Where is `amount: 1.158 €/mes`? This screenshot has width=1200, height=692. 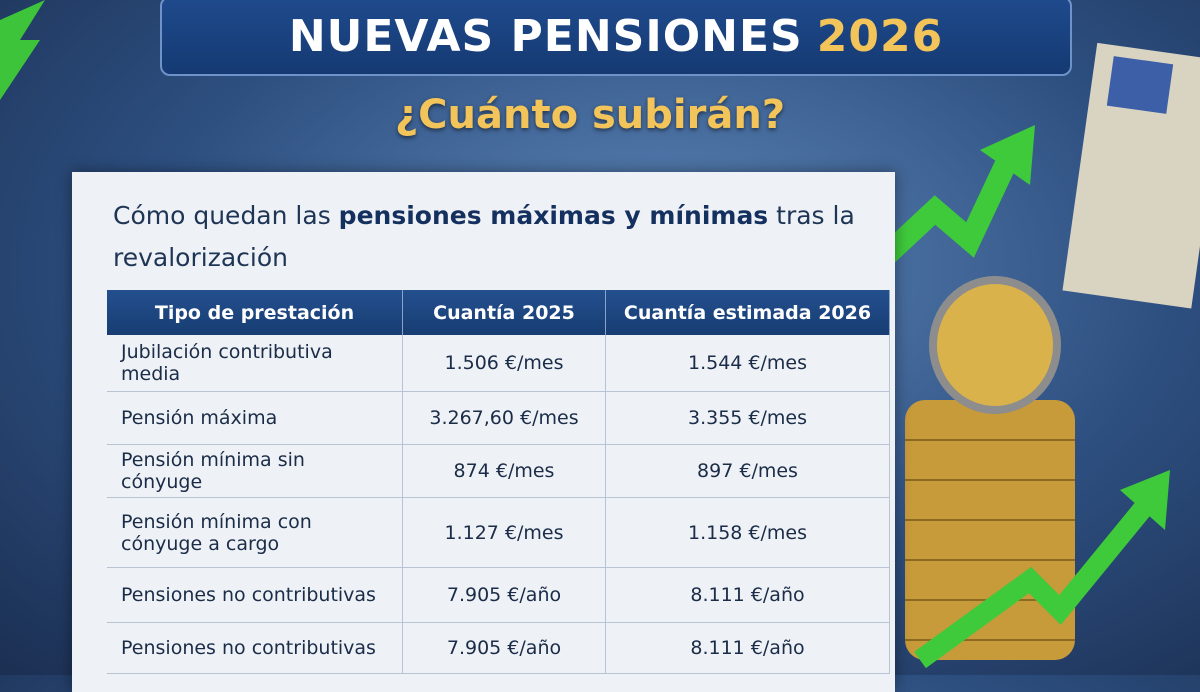 amount: 1.158 €/mes is located at coordinates (747, 532).